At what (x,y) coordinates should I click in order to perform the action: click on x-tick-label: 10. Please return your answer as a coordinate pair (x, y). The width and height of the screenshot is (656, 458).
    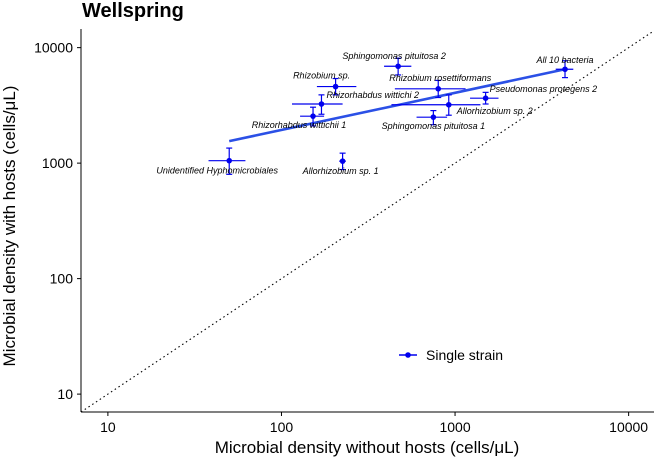
    Looking at the image, I should click on (108, 427).